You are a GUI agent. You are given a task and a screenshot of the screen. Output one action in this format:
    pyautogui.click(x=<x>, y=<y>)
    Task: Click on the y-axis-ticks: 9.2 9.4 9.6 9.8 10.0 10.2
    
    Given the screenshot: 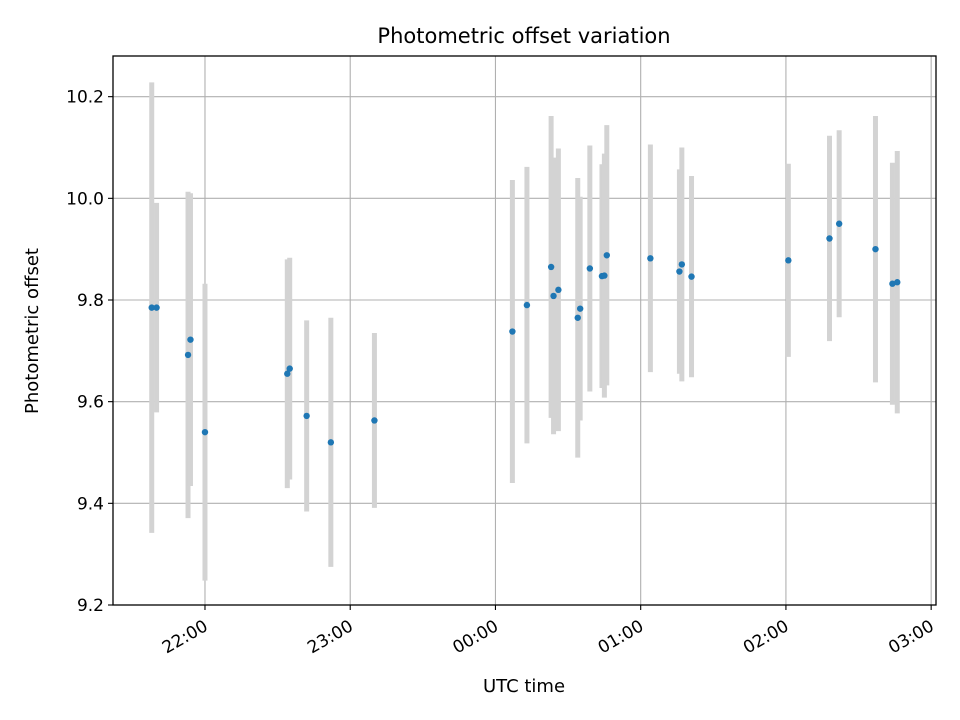 What is the action you would take?
    pyautogui.click(x=89, y=352)
    